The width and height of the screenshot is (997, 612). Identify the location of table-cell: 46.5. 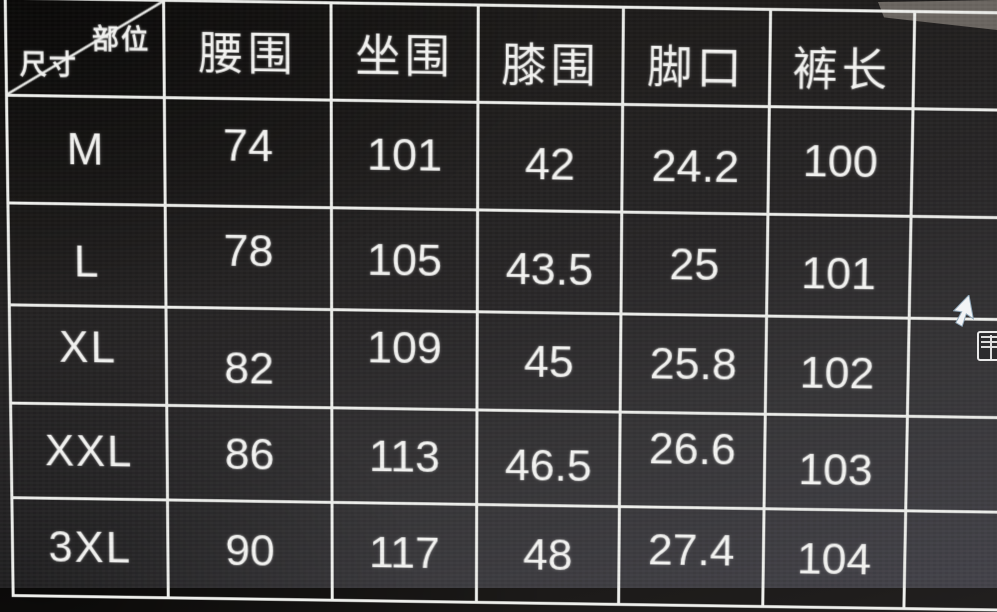
(550, 460).